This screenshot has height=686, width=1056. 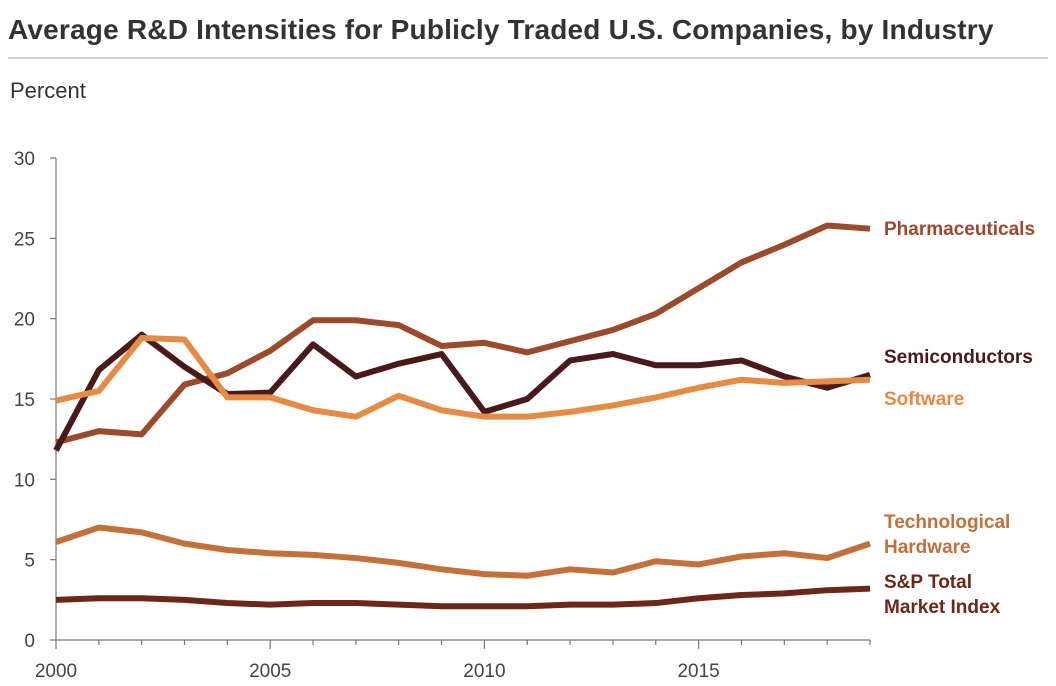 I want to click on series-label-semiconductors: Semiconductors, so click(x=958, y=357).